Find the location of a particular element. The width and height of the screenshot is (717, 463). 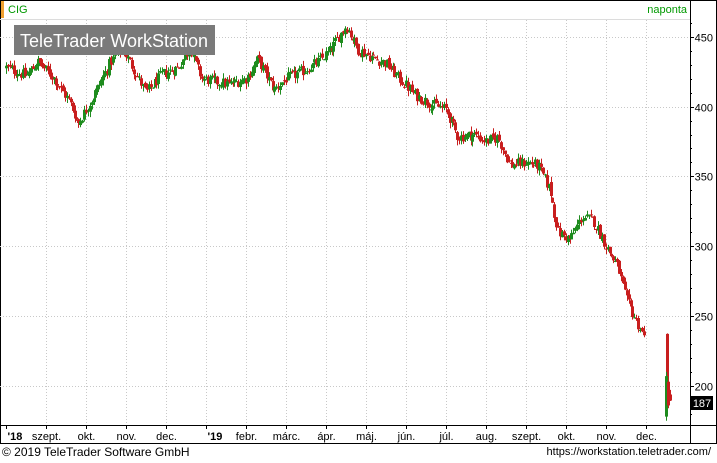

last-price-badge is located at coordinates (702, 403).